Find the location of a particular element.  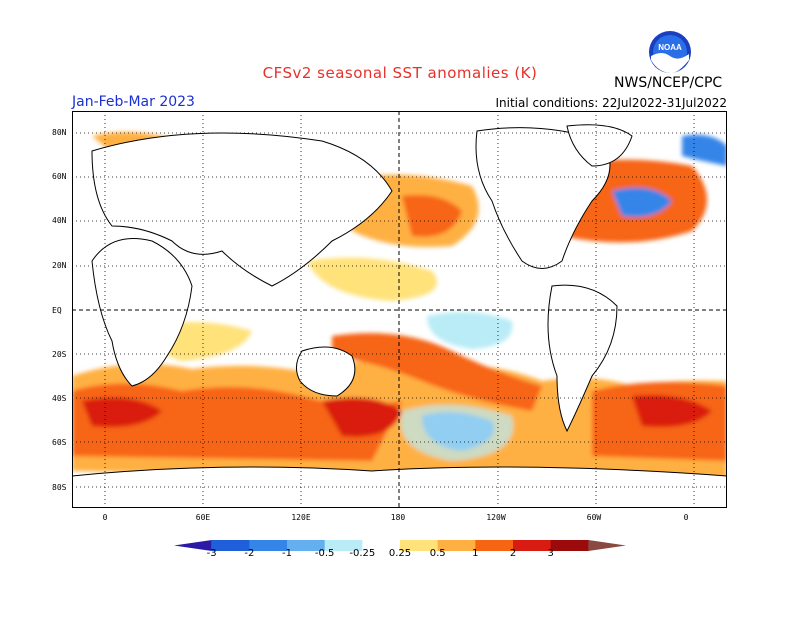

season-label: Jan-Feb-Mar 2023 is located at coordinates (133, 102).